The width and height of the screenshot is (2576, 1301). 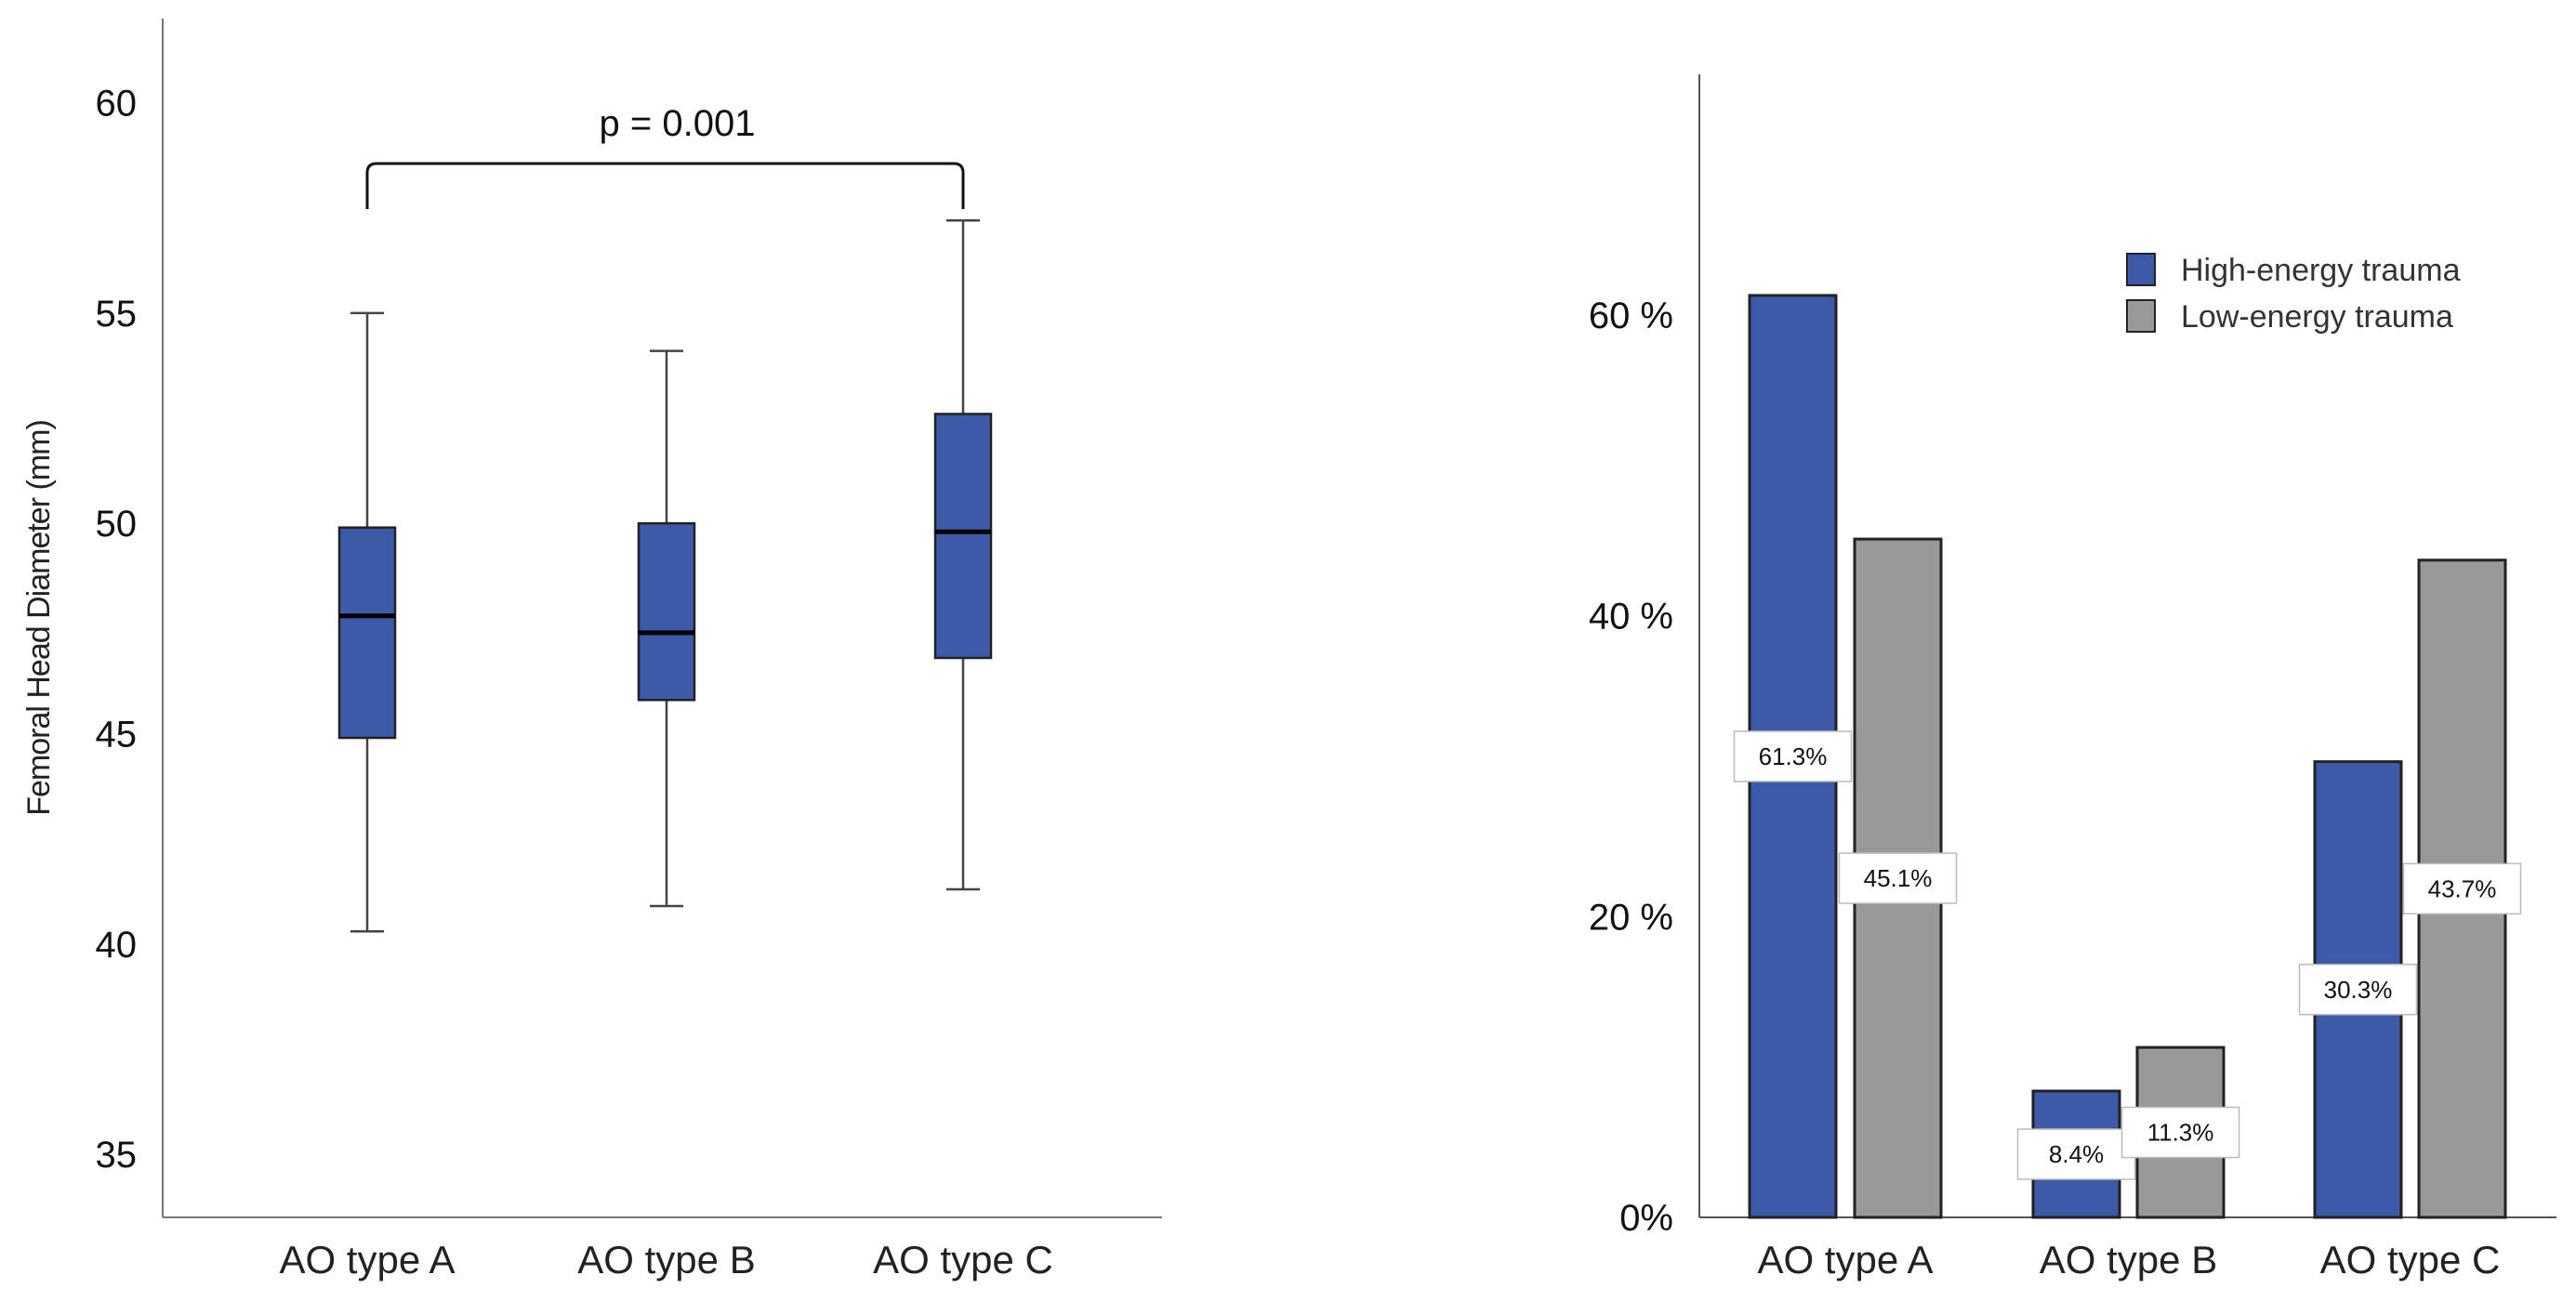 I want to click on y-tick-label: 35, so click(x=117, y=1156).